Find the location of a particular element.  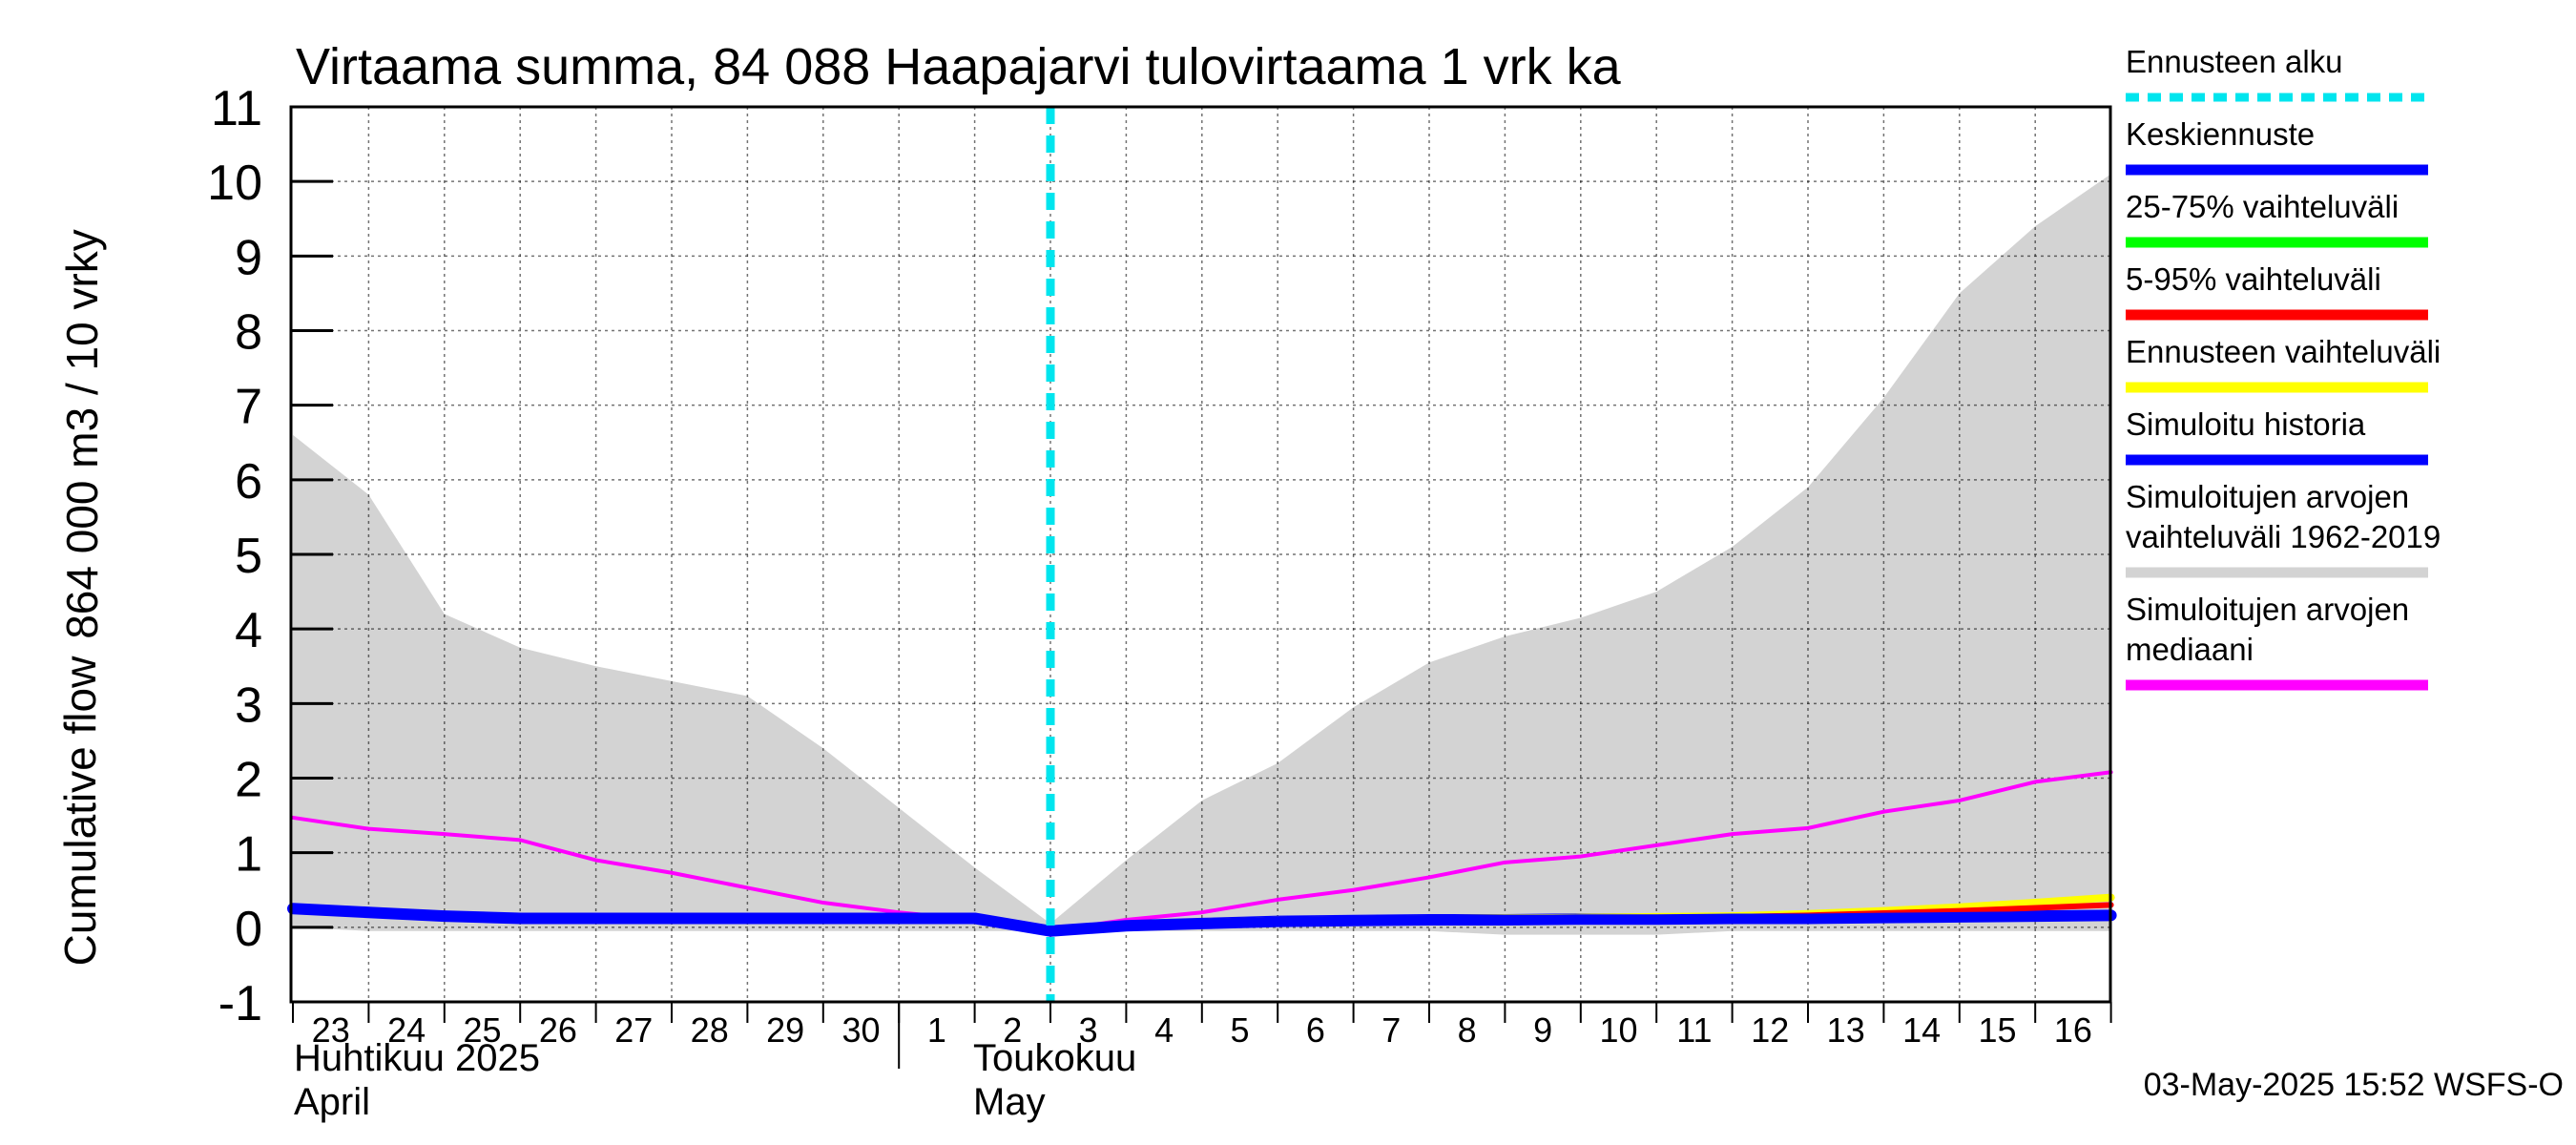

y-tick-label: 6 is located at coordinates (248, 482).